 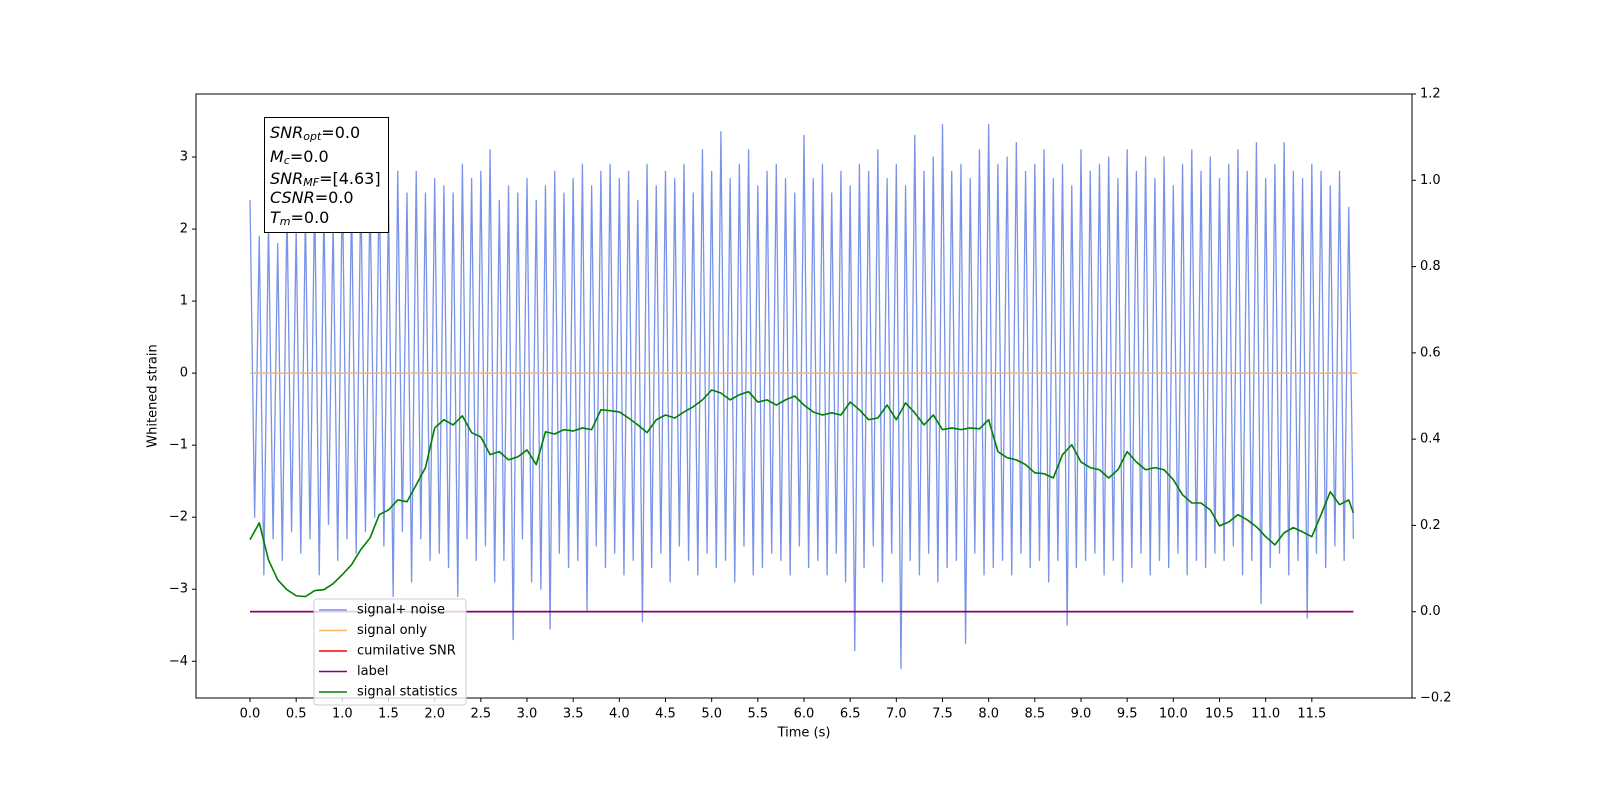 What do you see at coordinates (1219, 714) in the screenshot?
I see `x-tick-label: 10.5` at bounding box center [1219, 714].